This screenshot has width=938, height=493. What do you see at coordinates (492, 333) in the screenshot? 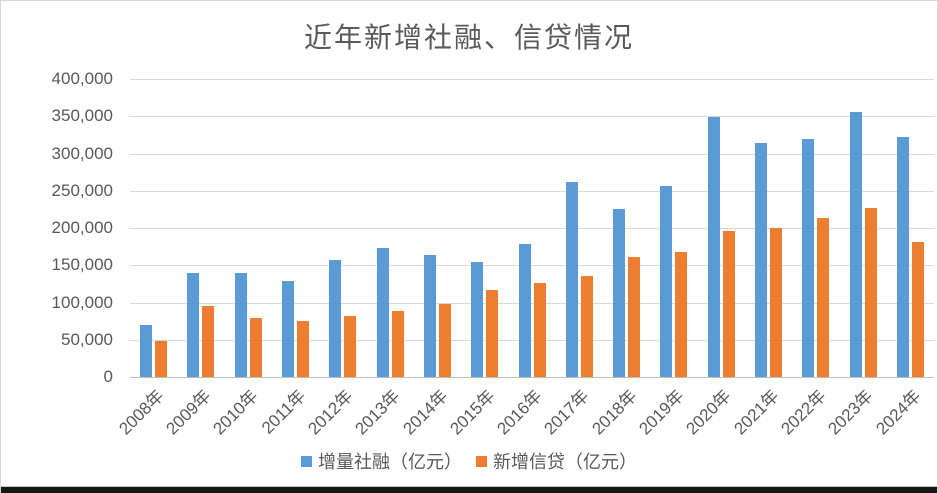
I see `bar-xindai-2015` at bounding box center [492, 333].